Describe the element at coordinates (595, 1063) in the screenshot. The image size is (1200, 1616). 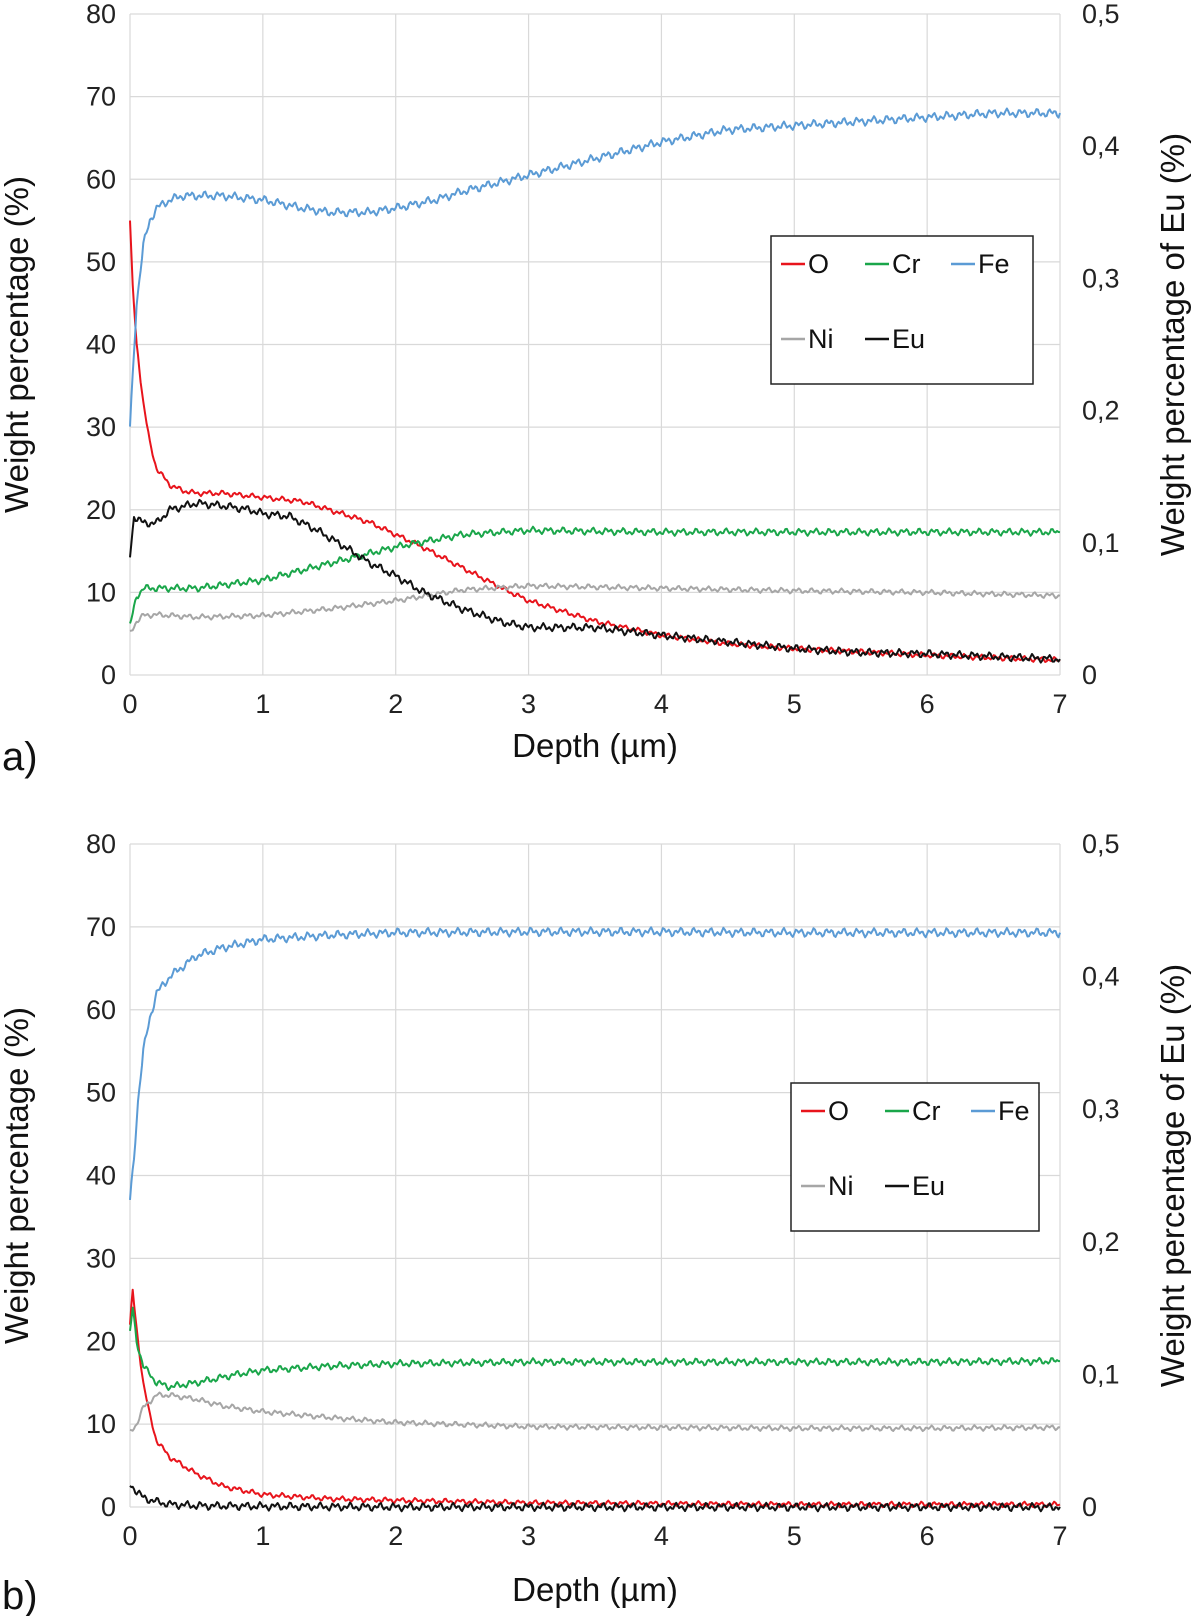
I see `series-line-fe` at that location.